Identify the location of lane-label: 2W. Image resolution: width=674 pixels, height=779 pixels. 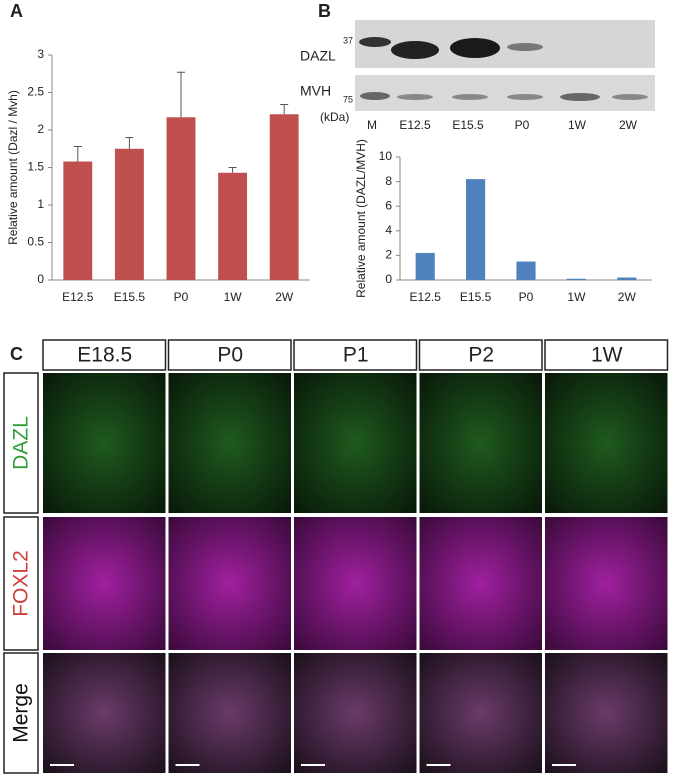
(628, 125).